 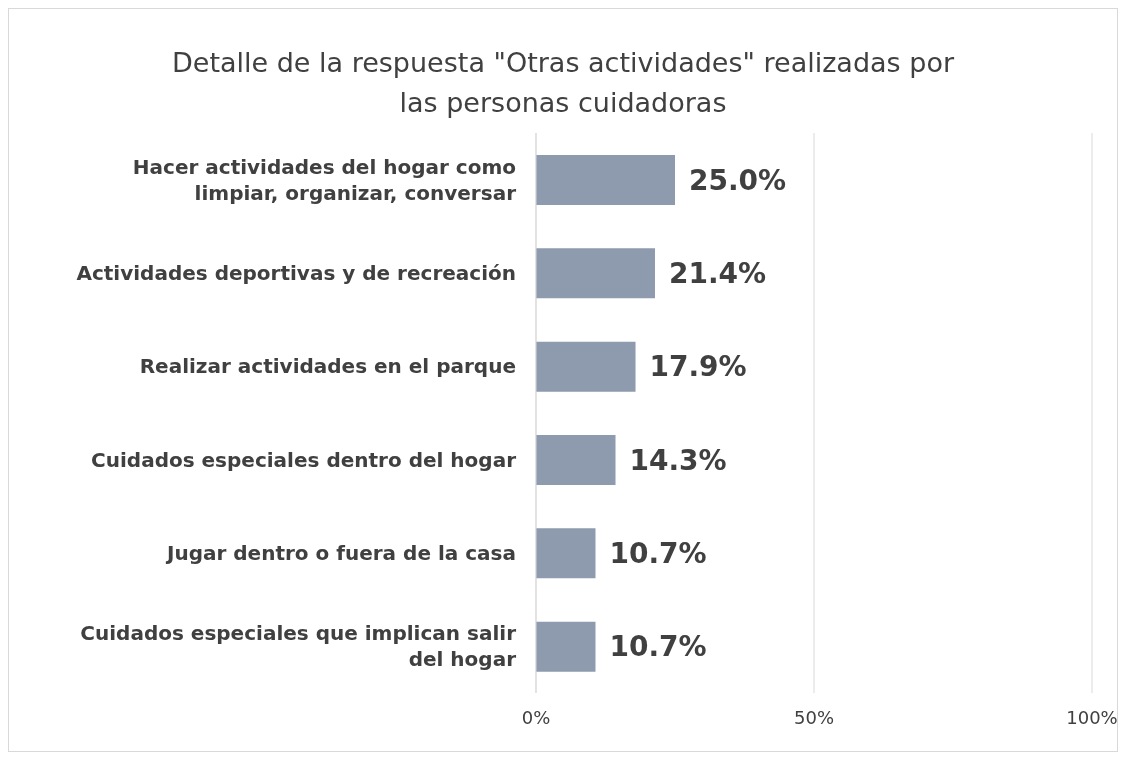 I want to click on y-tick-label: Jugar dentro o fuera de la casa, so click(x=340, y=553).